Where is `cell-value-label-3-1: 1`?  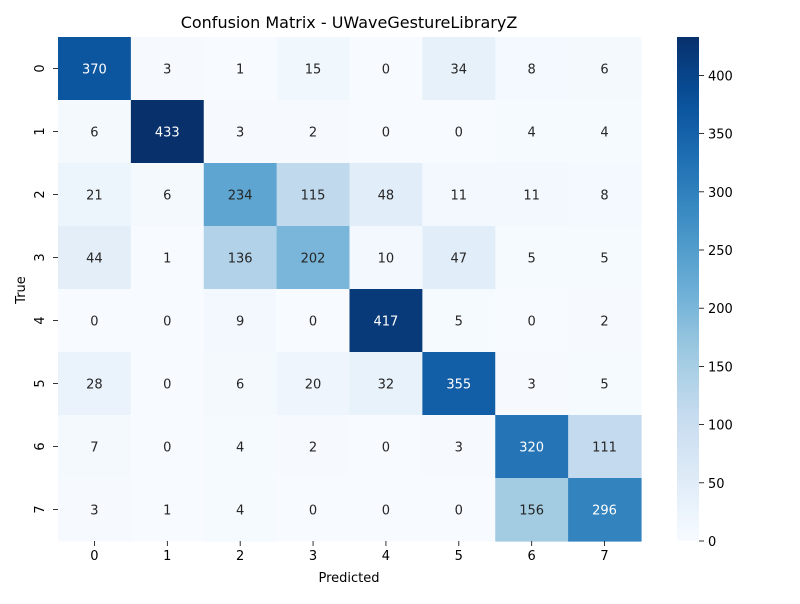
cell-value-label-3-1: 1 is located at coordinates (167, 259).